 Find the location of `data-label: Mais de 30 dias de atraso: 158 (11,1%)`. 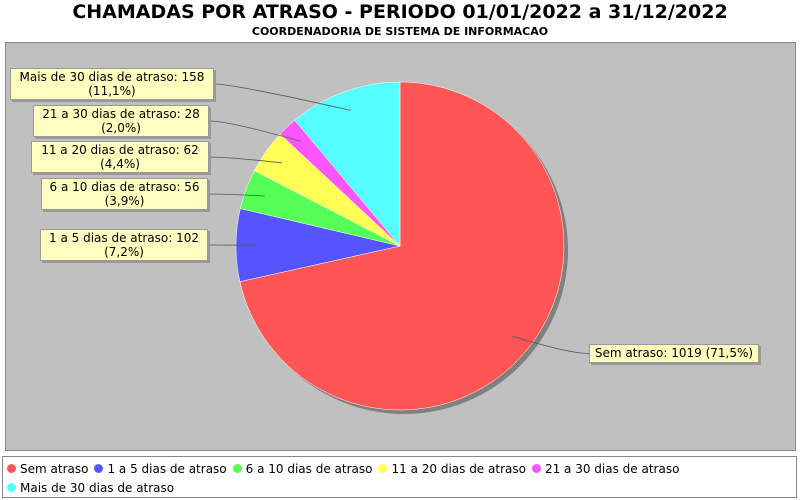

data-label: Mais de 30 dias de atraso: 158 (11,1%) is located at coordinates (112, 84).